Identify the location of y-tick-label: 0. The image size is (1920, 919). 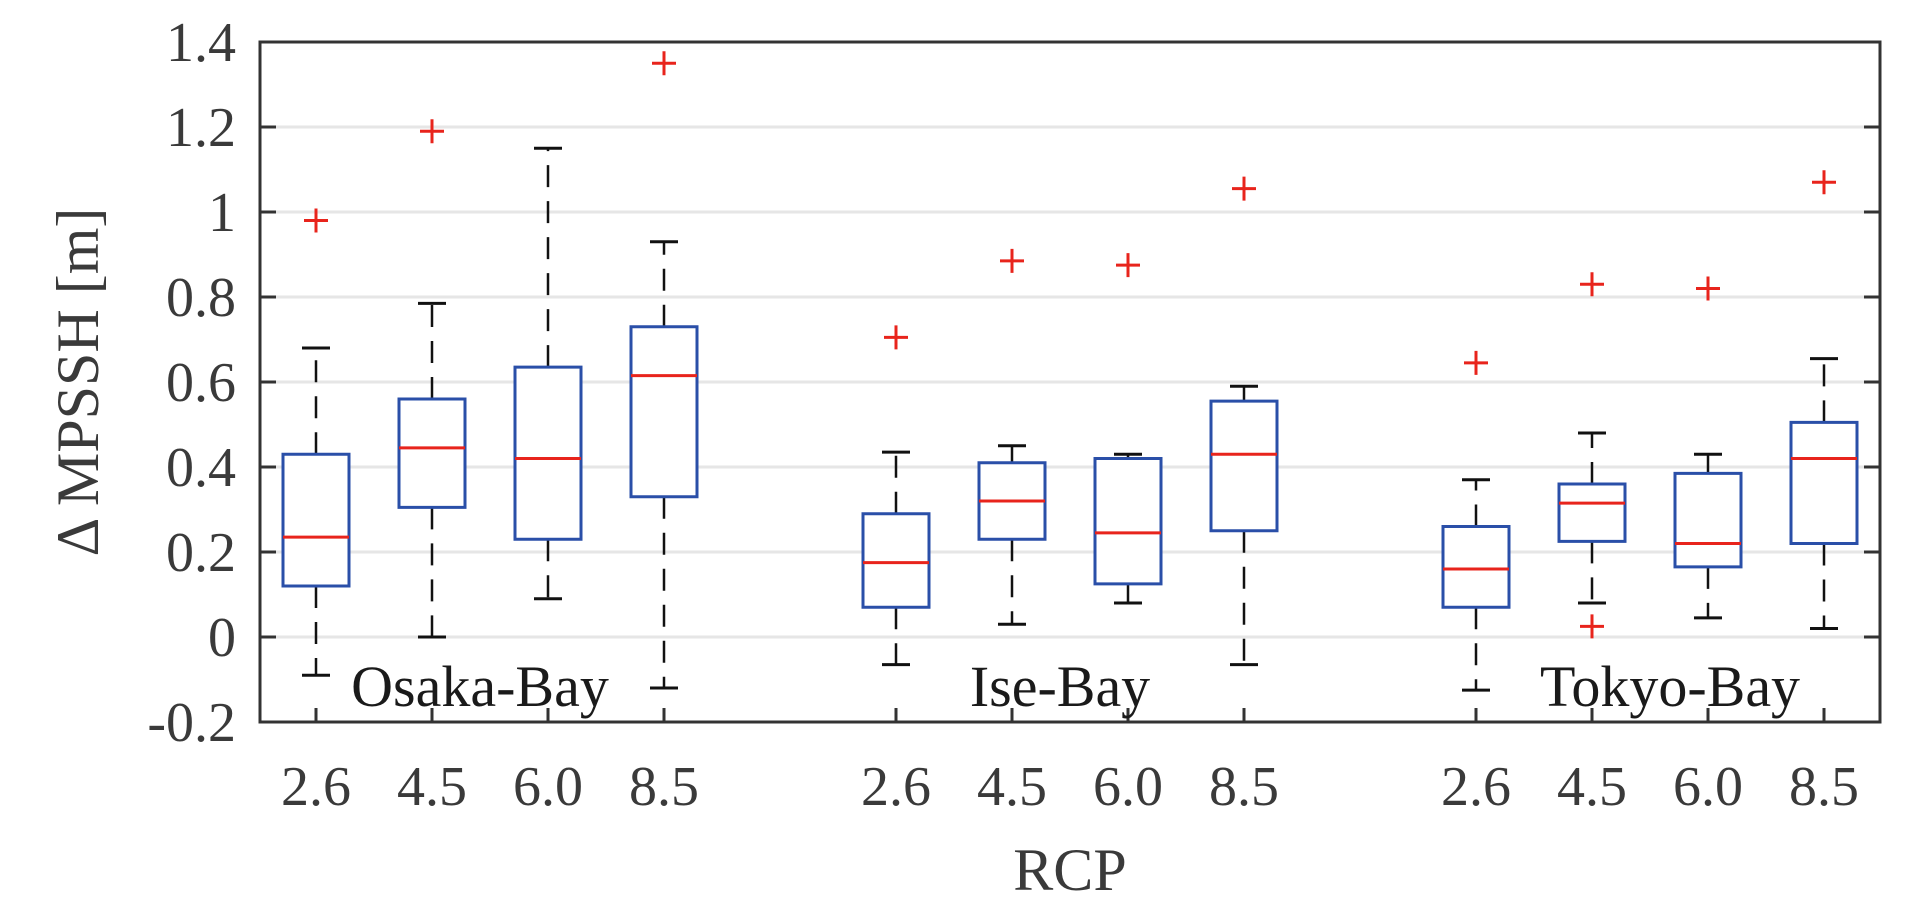
(222, 638).